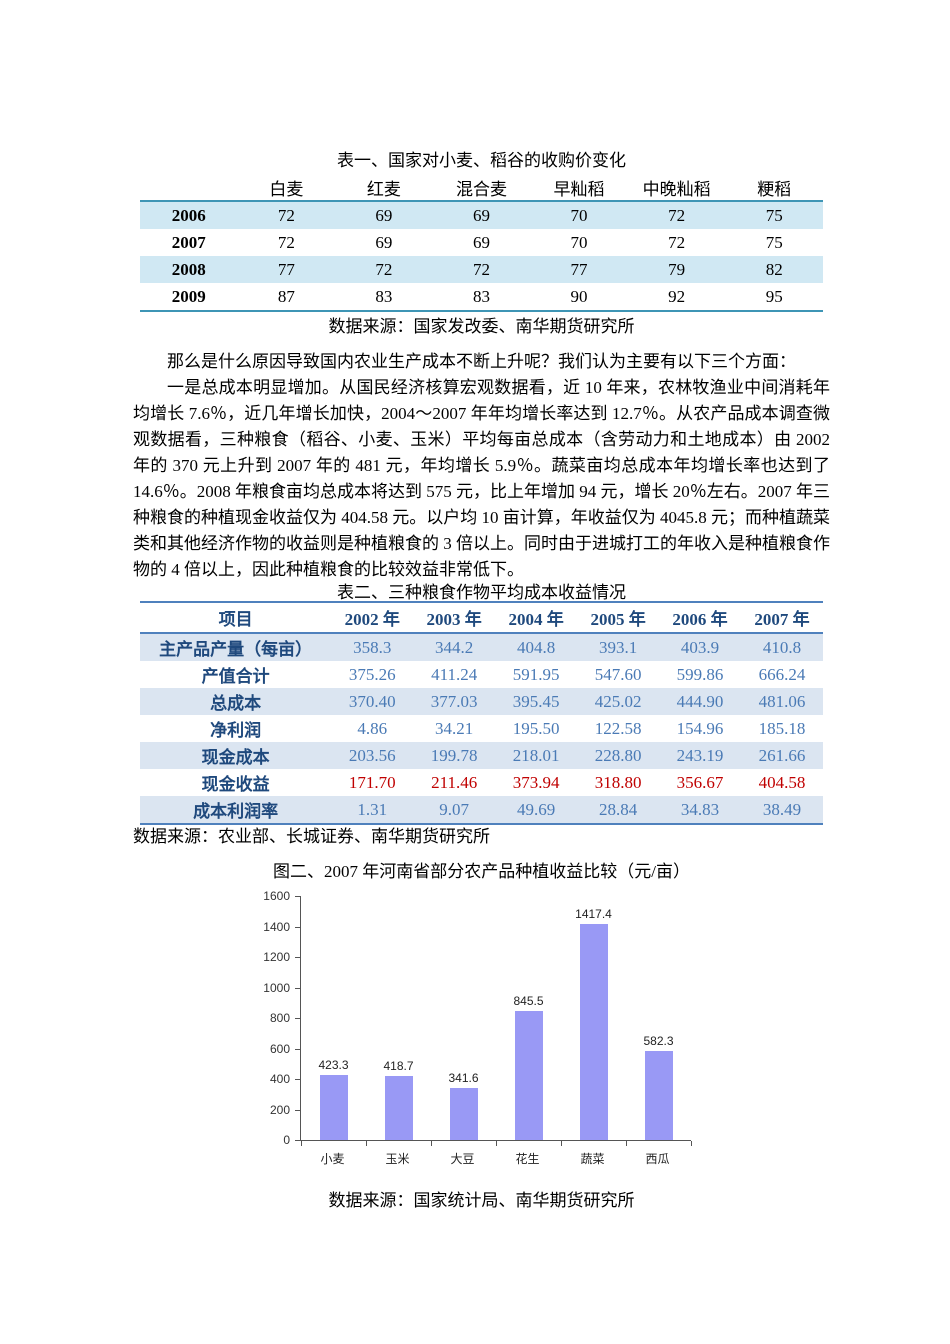  Describe the element at coordinates (372, 647) in the screenshot. I see `table2-value-cell: 358.3` at that location.